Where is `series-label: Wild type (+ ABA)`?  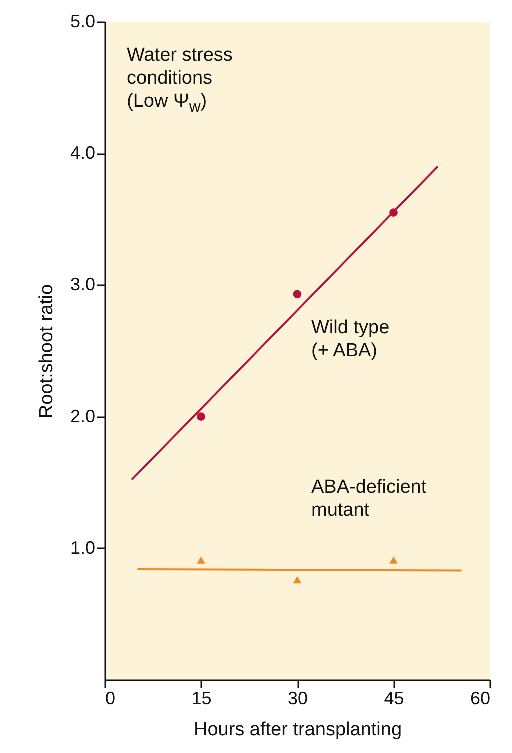 series-label: Wild type (+ ABA) is located at coordinates (351, 339).